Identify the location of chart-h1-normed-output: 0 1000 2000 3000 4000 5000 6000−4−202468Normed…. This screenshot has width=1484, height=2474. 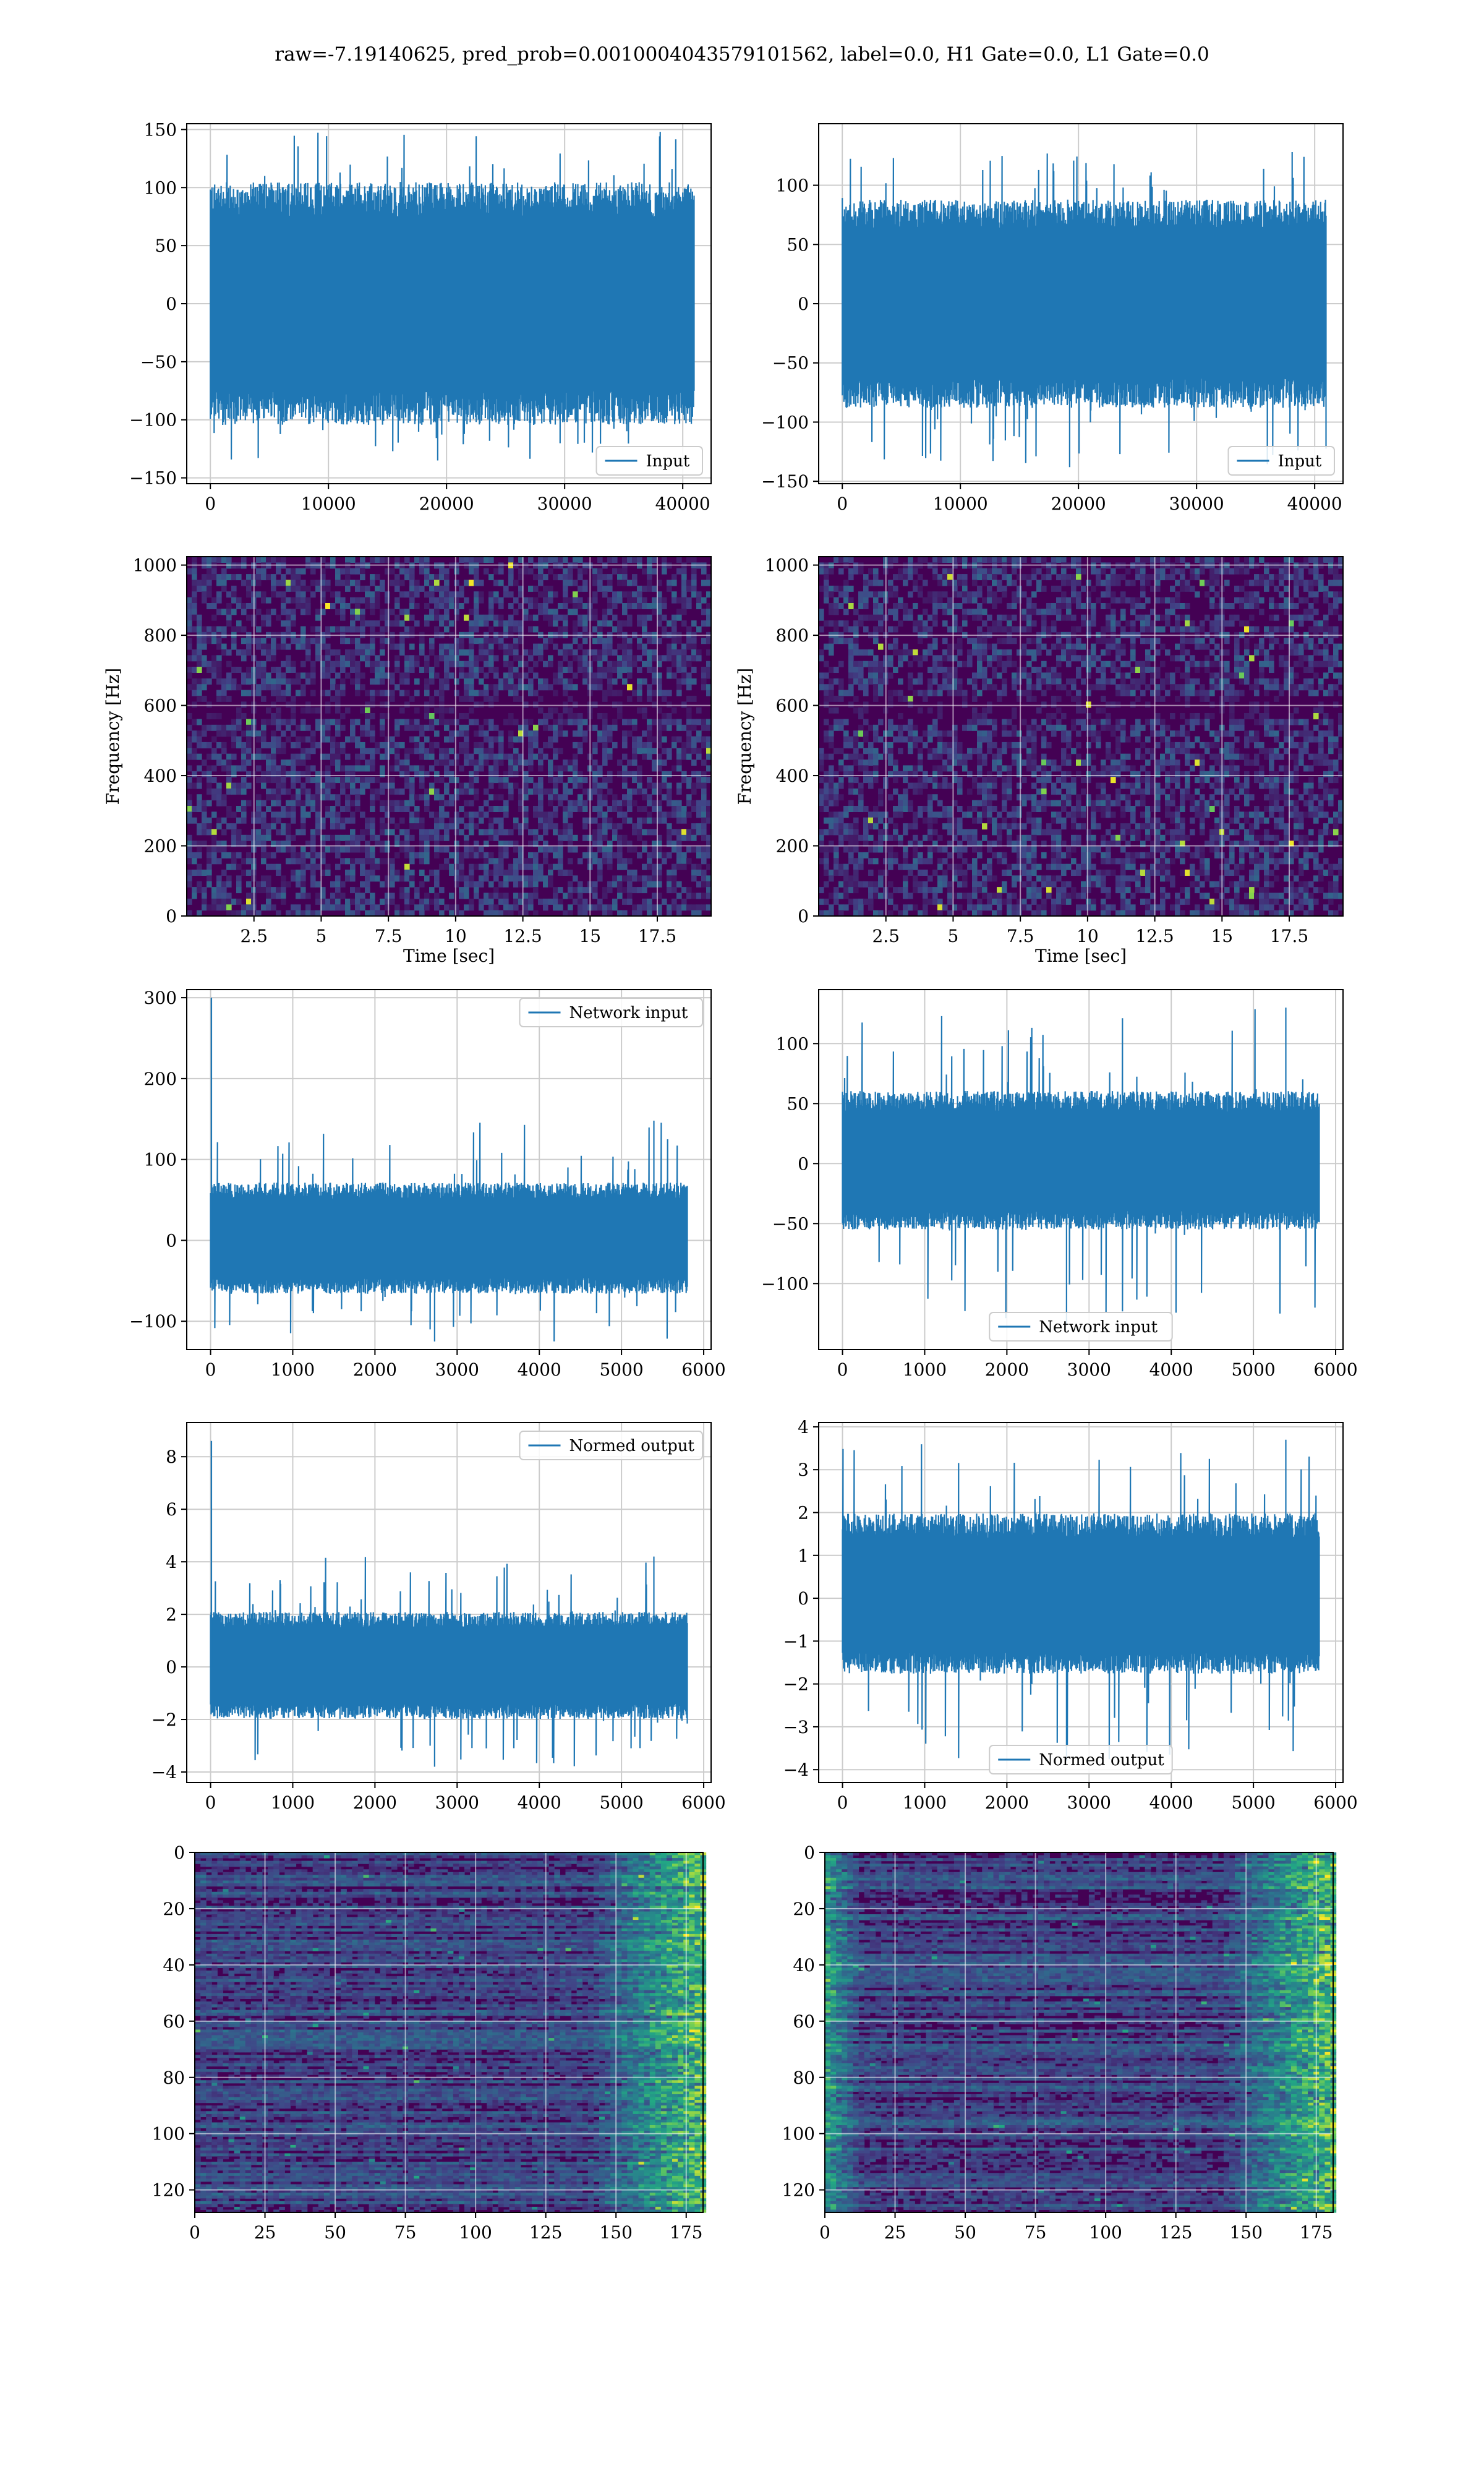
(438, 1618).